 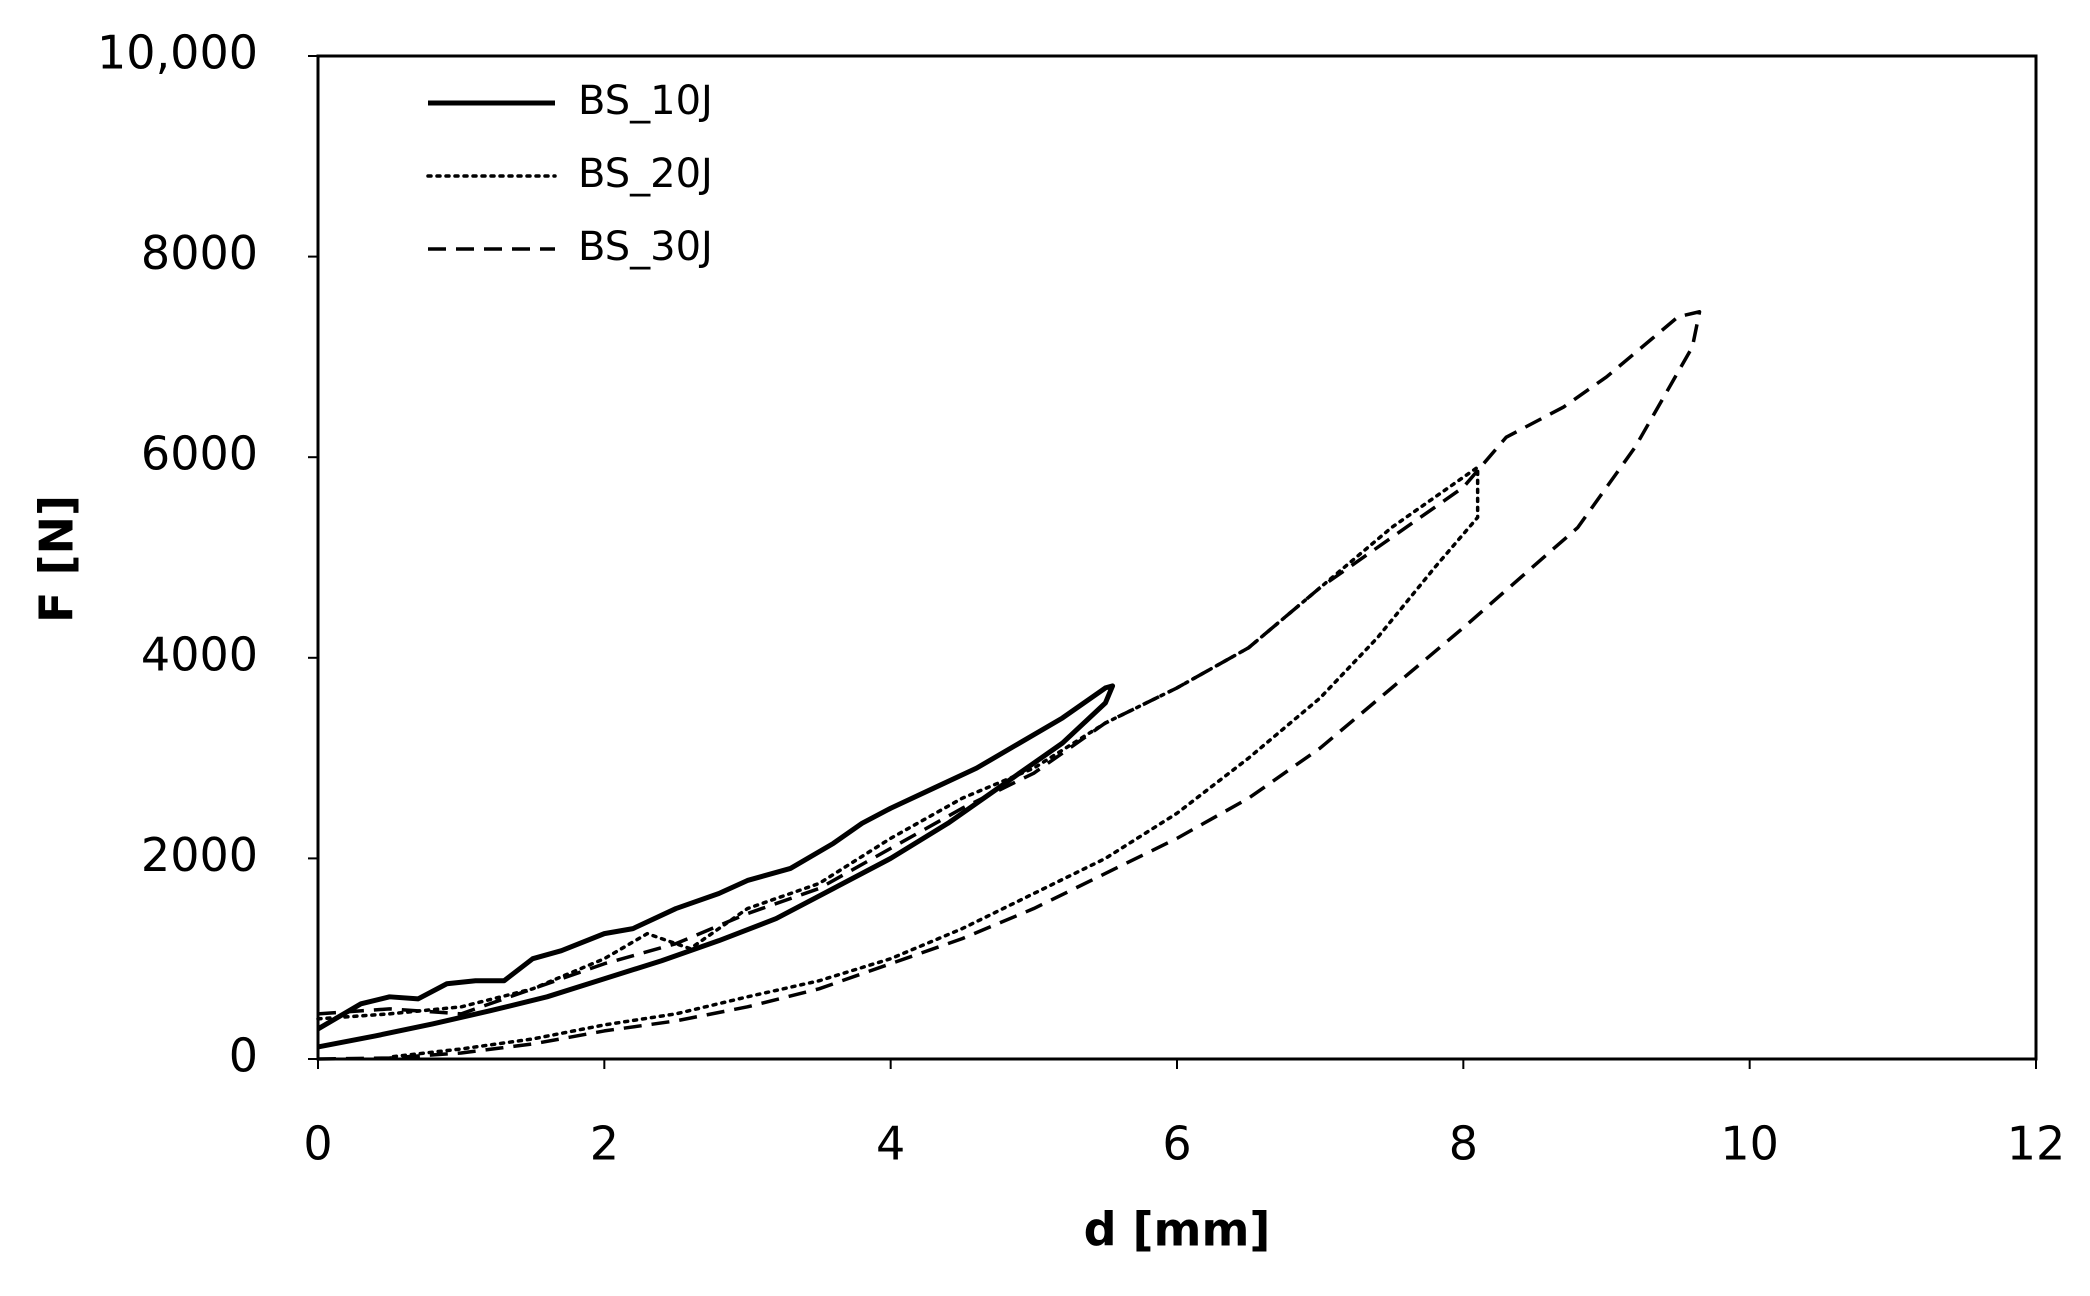 I want to click on x-tick-label: 10, so click(x=1749, y=1144).